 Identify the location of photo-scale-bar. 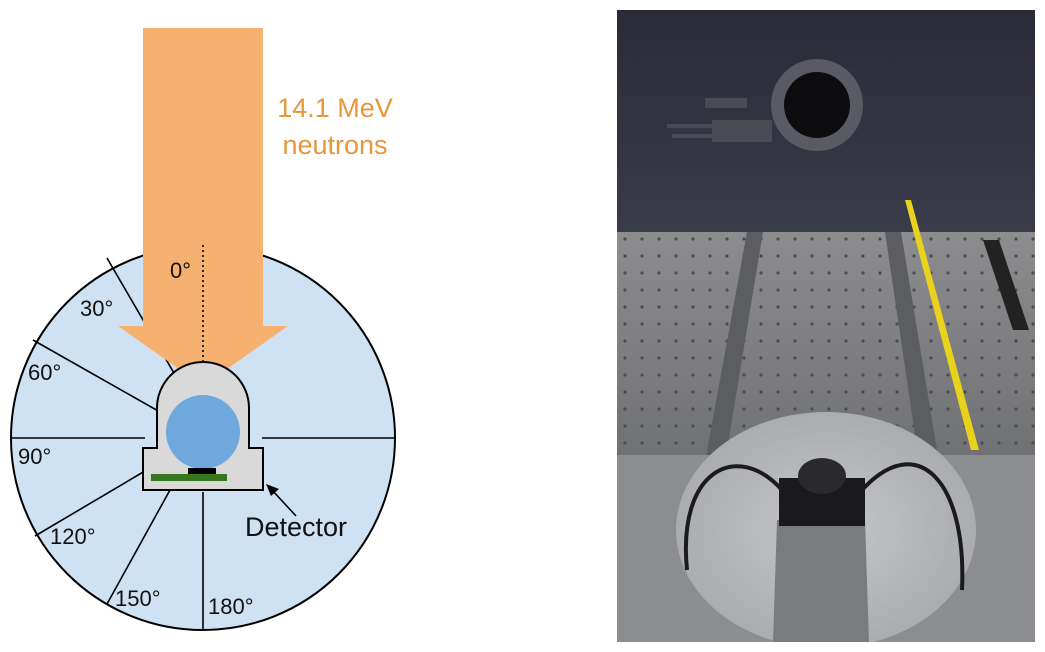
(1006, 285).